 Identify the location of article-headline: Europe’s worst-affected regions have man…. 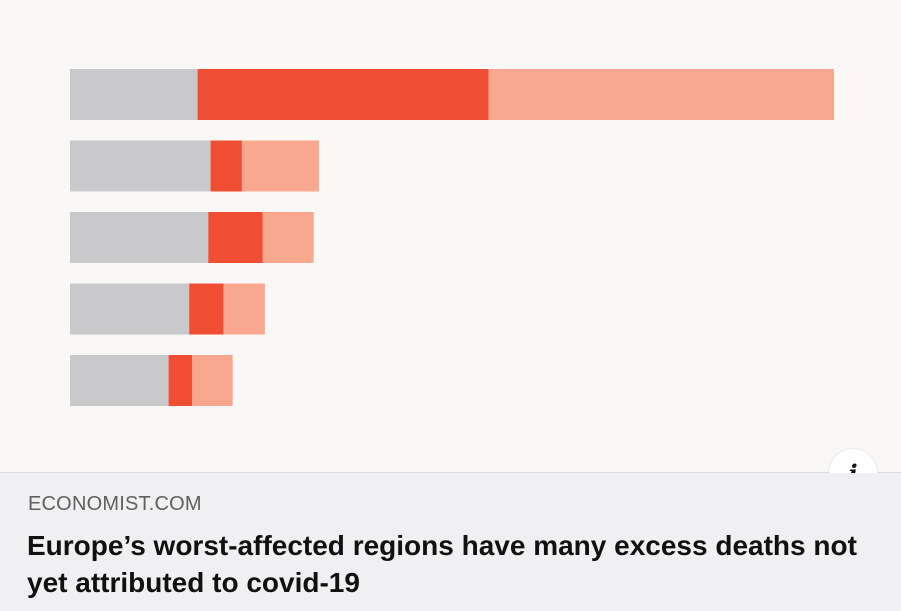
(442, 564).